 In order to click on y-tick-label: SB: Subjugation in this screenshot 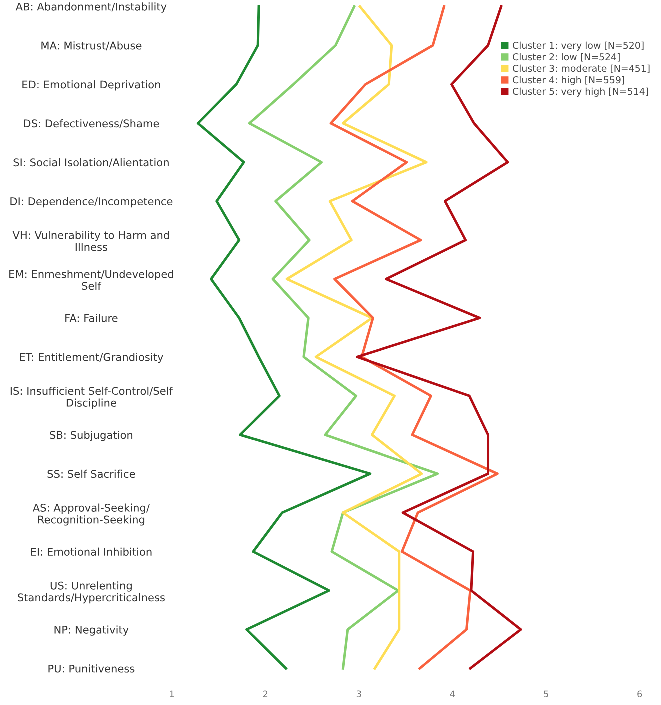, I will do `click(91, 436)`.